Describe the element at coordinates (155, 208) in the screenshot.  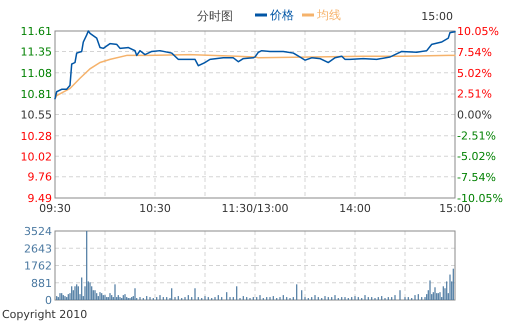
I see `x-tick-label: 10:30` at that location.